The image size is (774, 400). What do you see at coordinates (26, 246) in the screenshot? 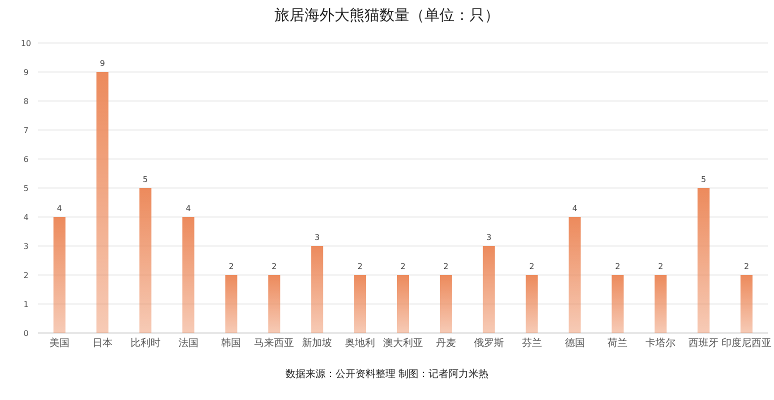
I see `y-tick-label: 3` at bounding box center [26, 246].